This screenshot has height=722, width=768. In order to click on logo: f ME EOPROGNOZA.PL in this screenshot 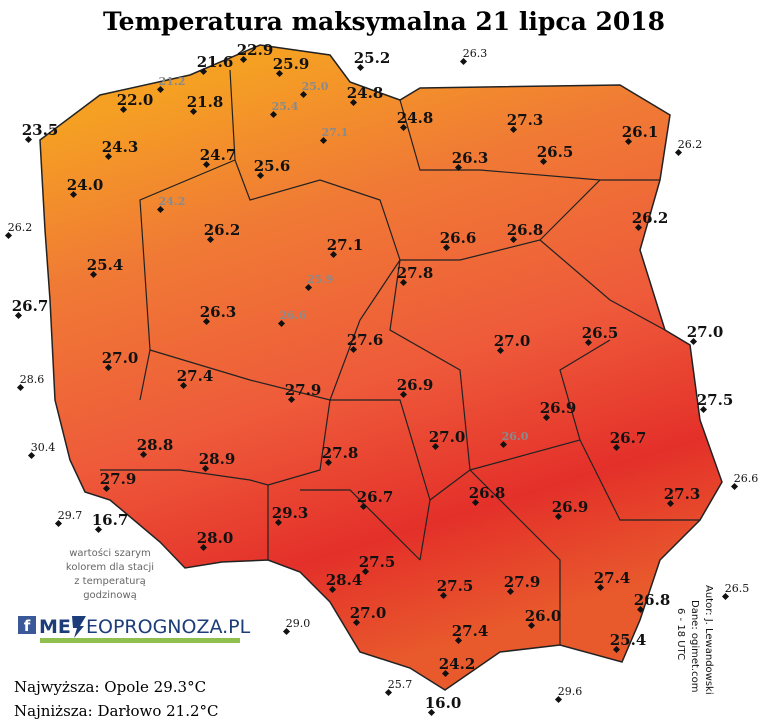, I will do `click(134, 629)`.